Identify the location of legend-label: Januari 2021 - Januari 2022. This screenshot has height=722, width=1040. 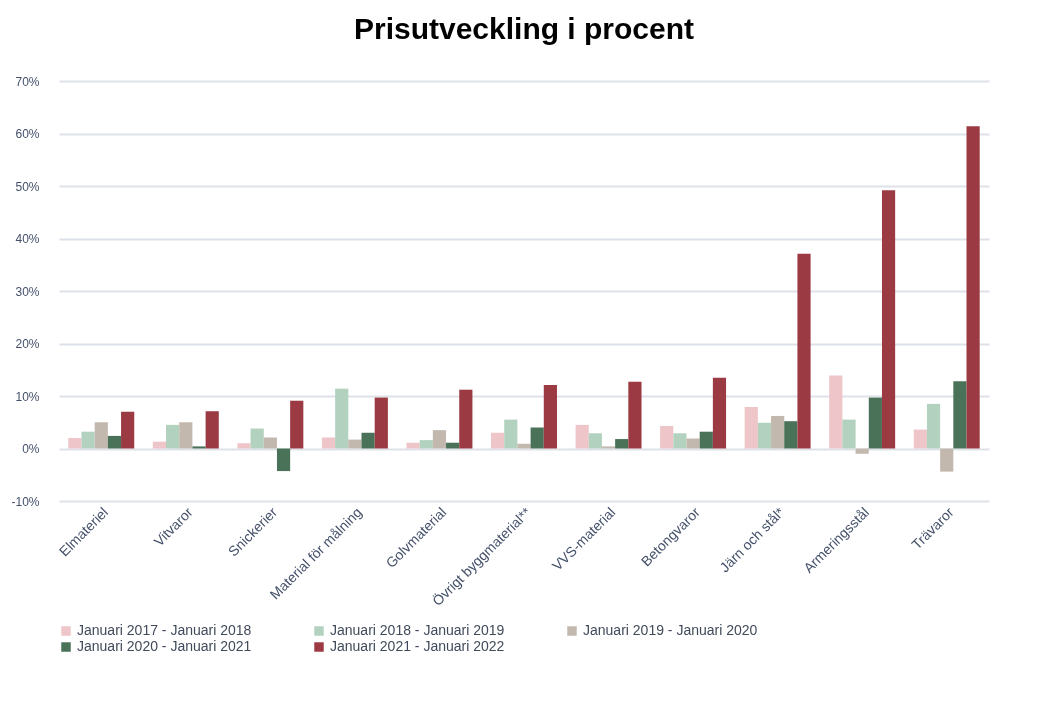
(417, 646).